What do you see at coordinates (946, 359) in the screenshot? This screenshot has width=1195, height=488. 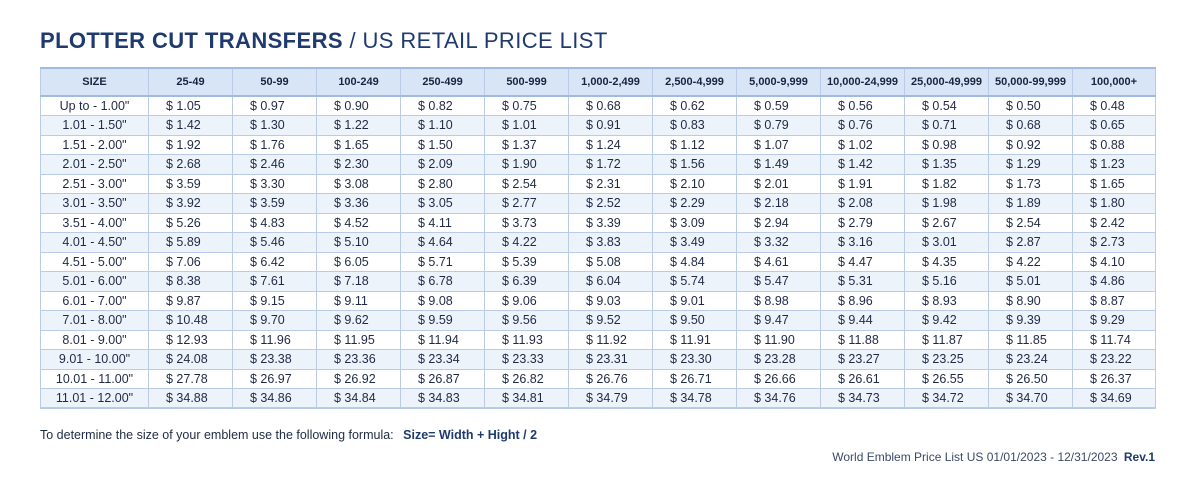 I see `price-cell: $ 23.25` at bounding box center [946, 359].